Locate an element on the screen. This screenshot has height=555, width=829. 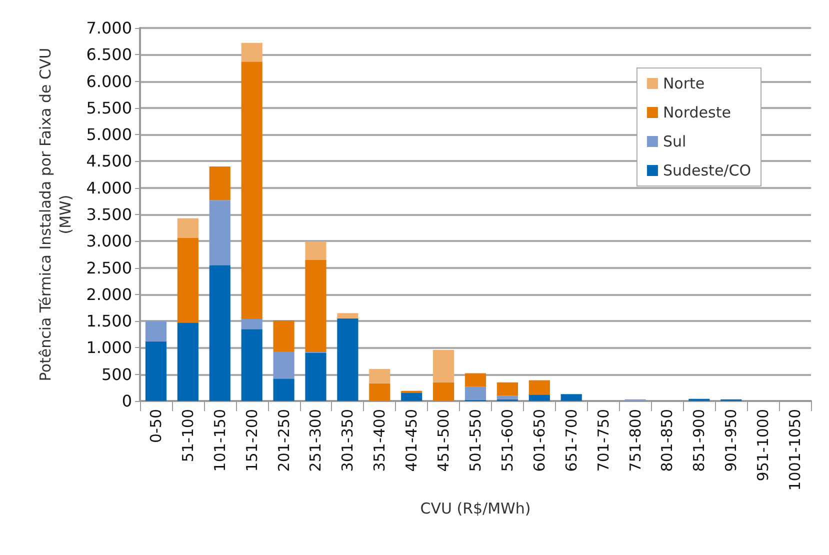
x-axis-title: CVU (R$/MWh) is located at coordinates (475, 509).